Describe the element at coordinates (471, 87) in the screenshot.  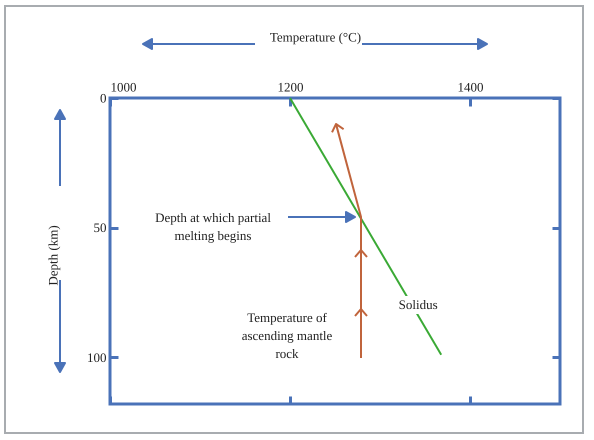
I see `x-tick-label: 1400` at that location.